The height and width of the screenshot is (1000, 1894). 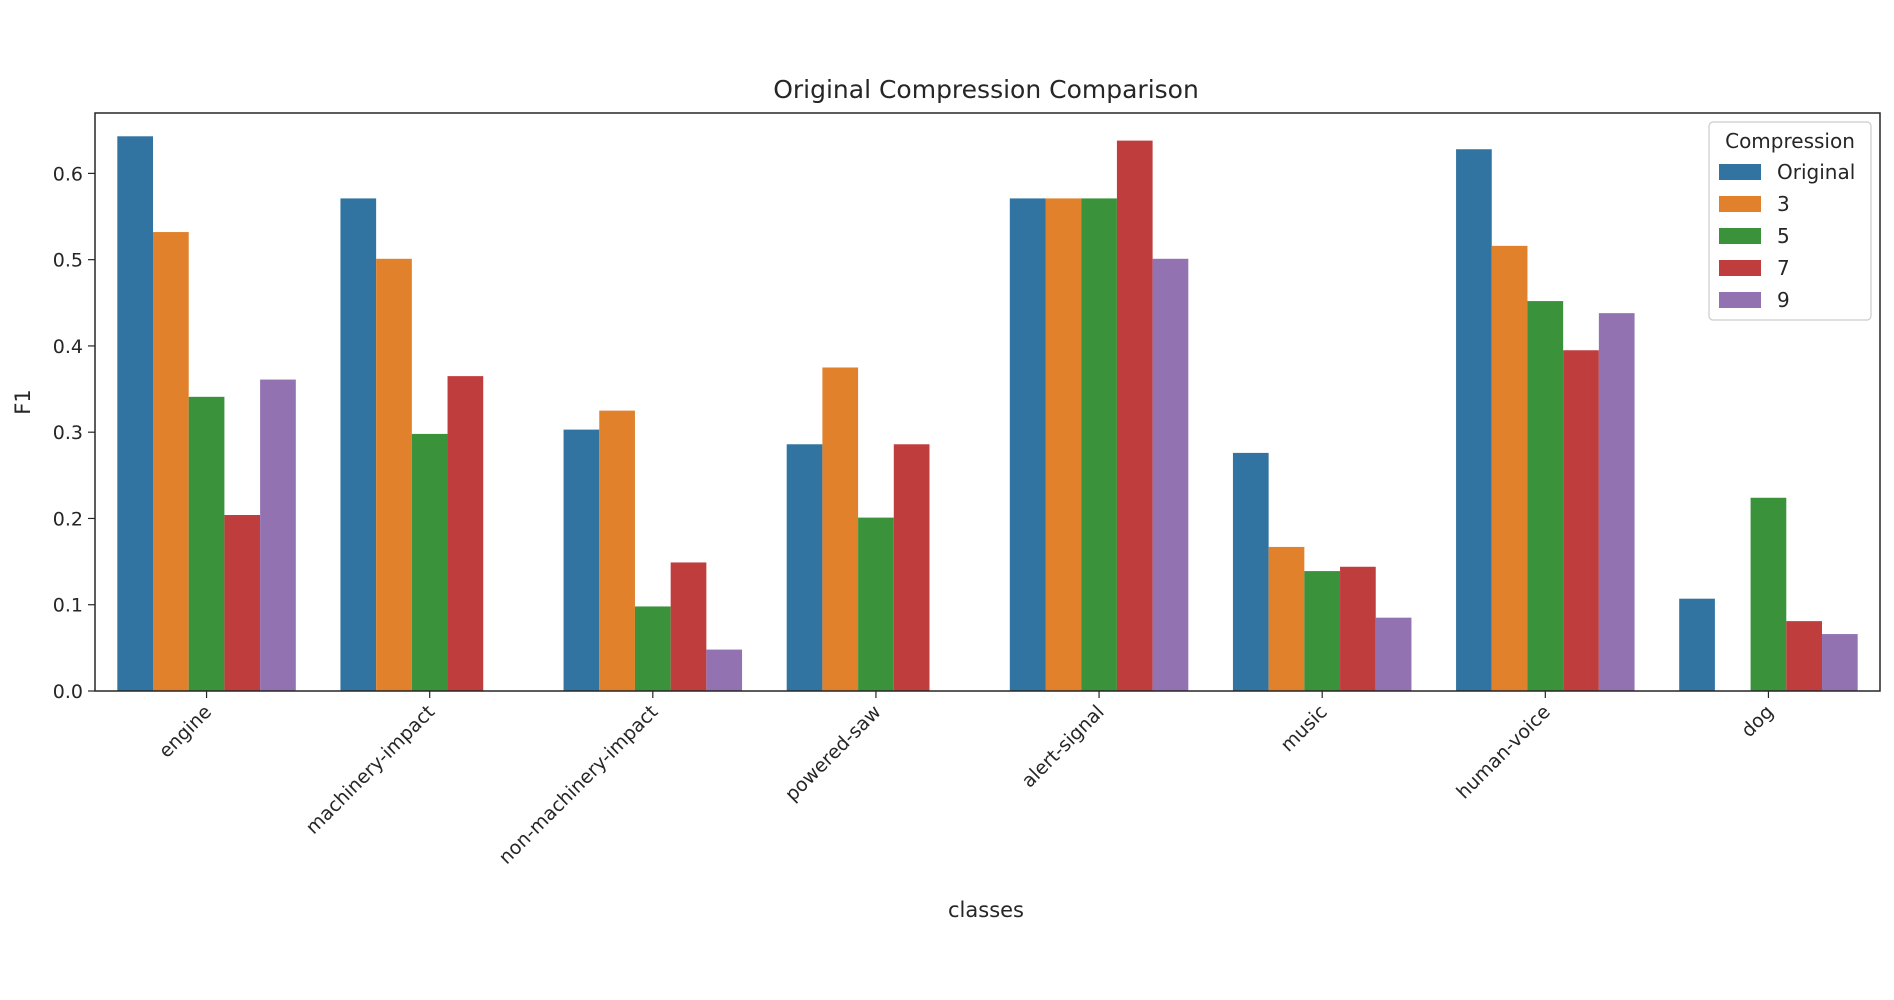 I want to click on bar-machinery-impact-Original, so click(x=358, y=444).